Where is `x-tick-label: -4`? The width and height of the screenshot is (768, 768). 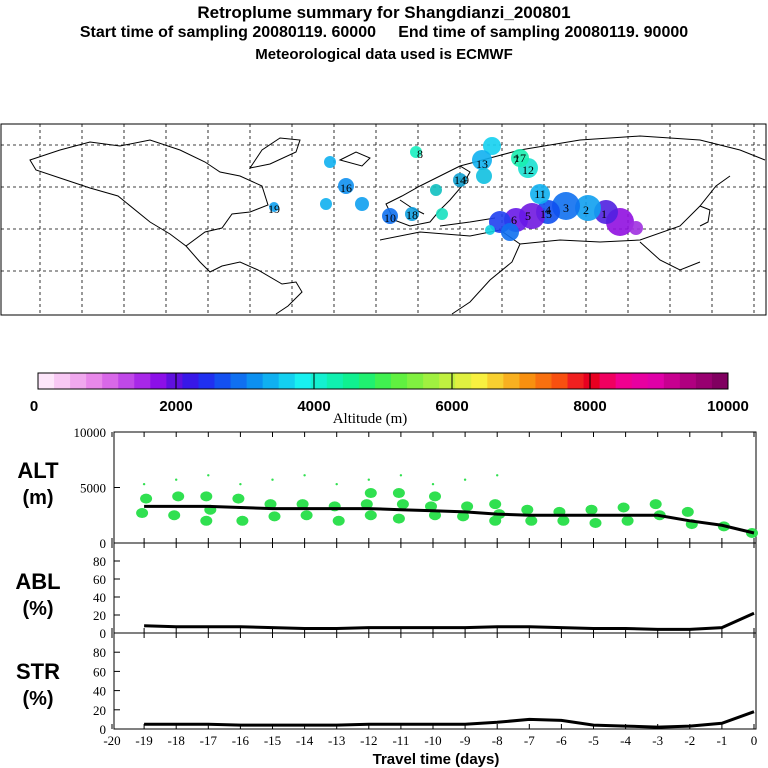 x-tick-label: -4 is located at coordinates (625, 740).